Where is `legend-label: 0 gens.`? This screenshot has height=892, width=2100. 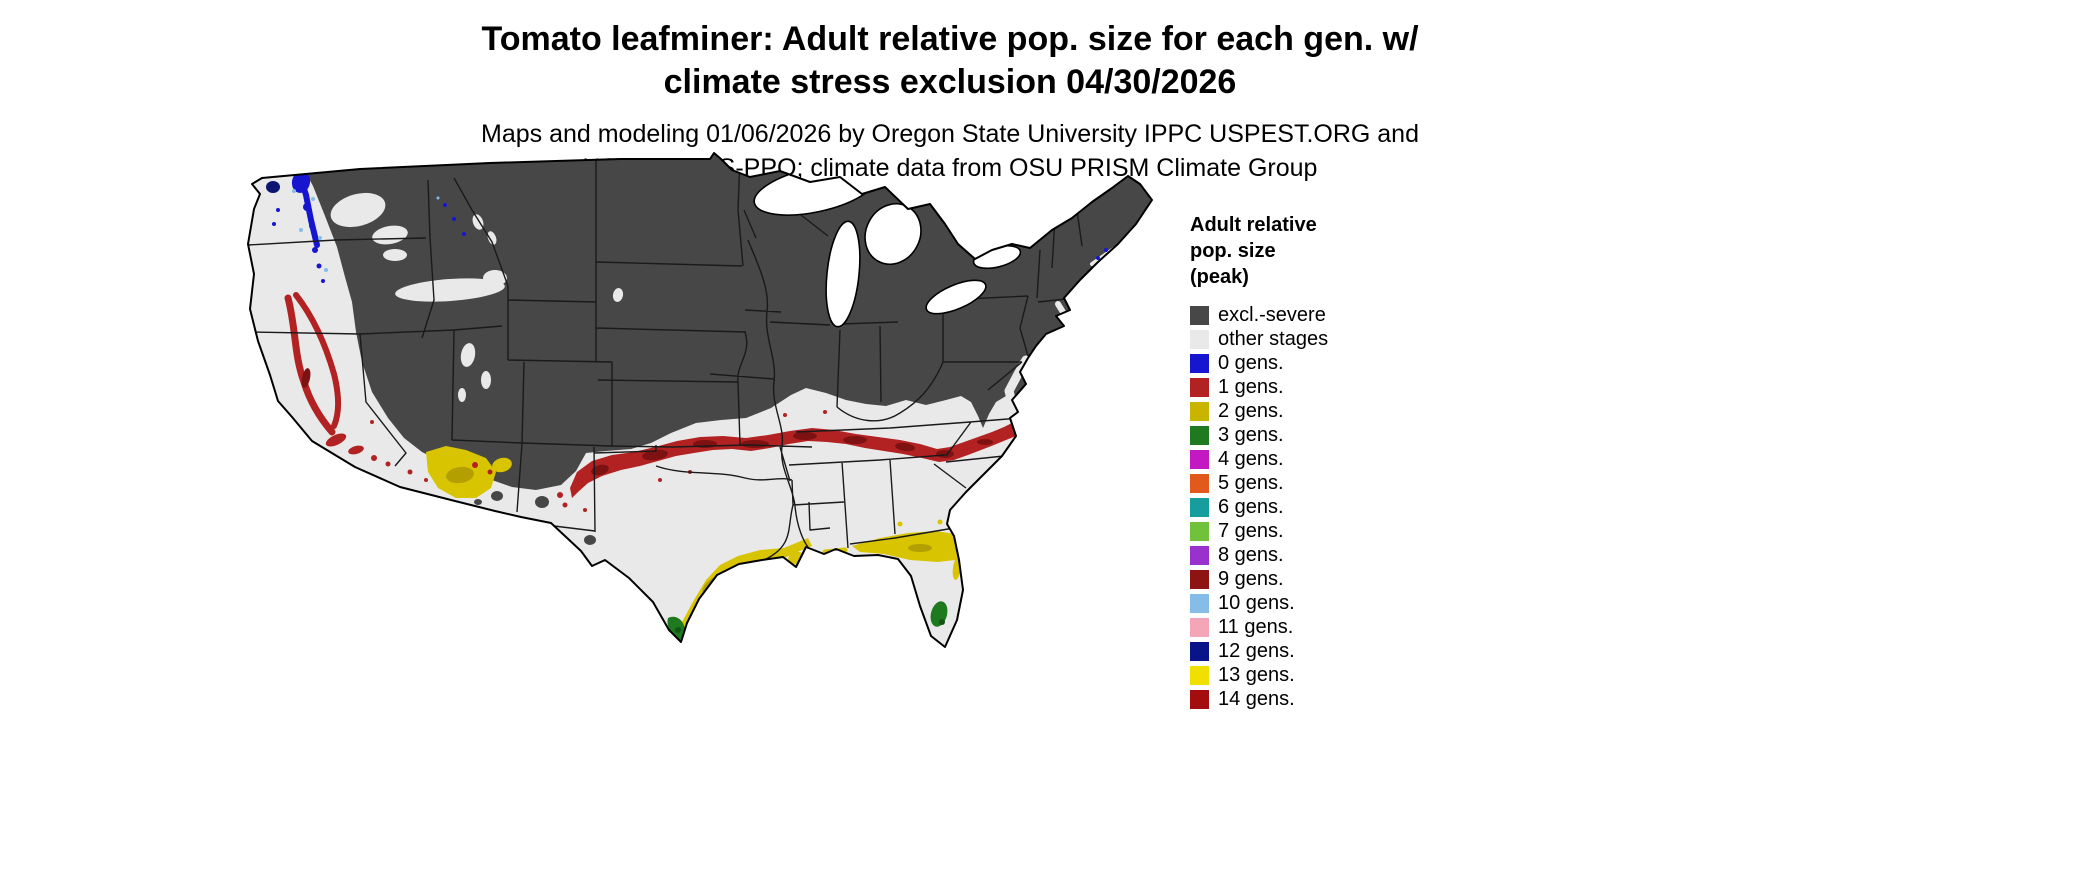 legend-label: 0 gens. is located at coordinates (1251, 362).